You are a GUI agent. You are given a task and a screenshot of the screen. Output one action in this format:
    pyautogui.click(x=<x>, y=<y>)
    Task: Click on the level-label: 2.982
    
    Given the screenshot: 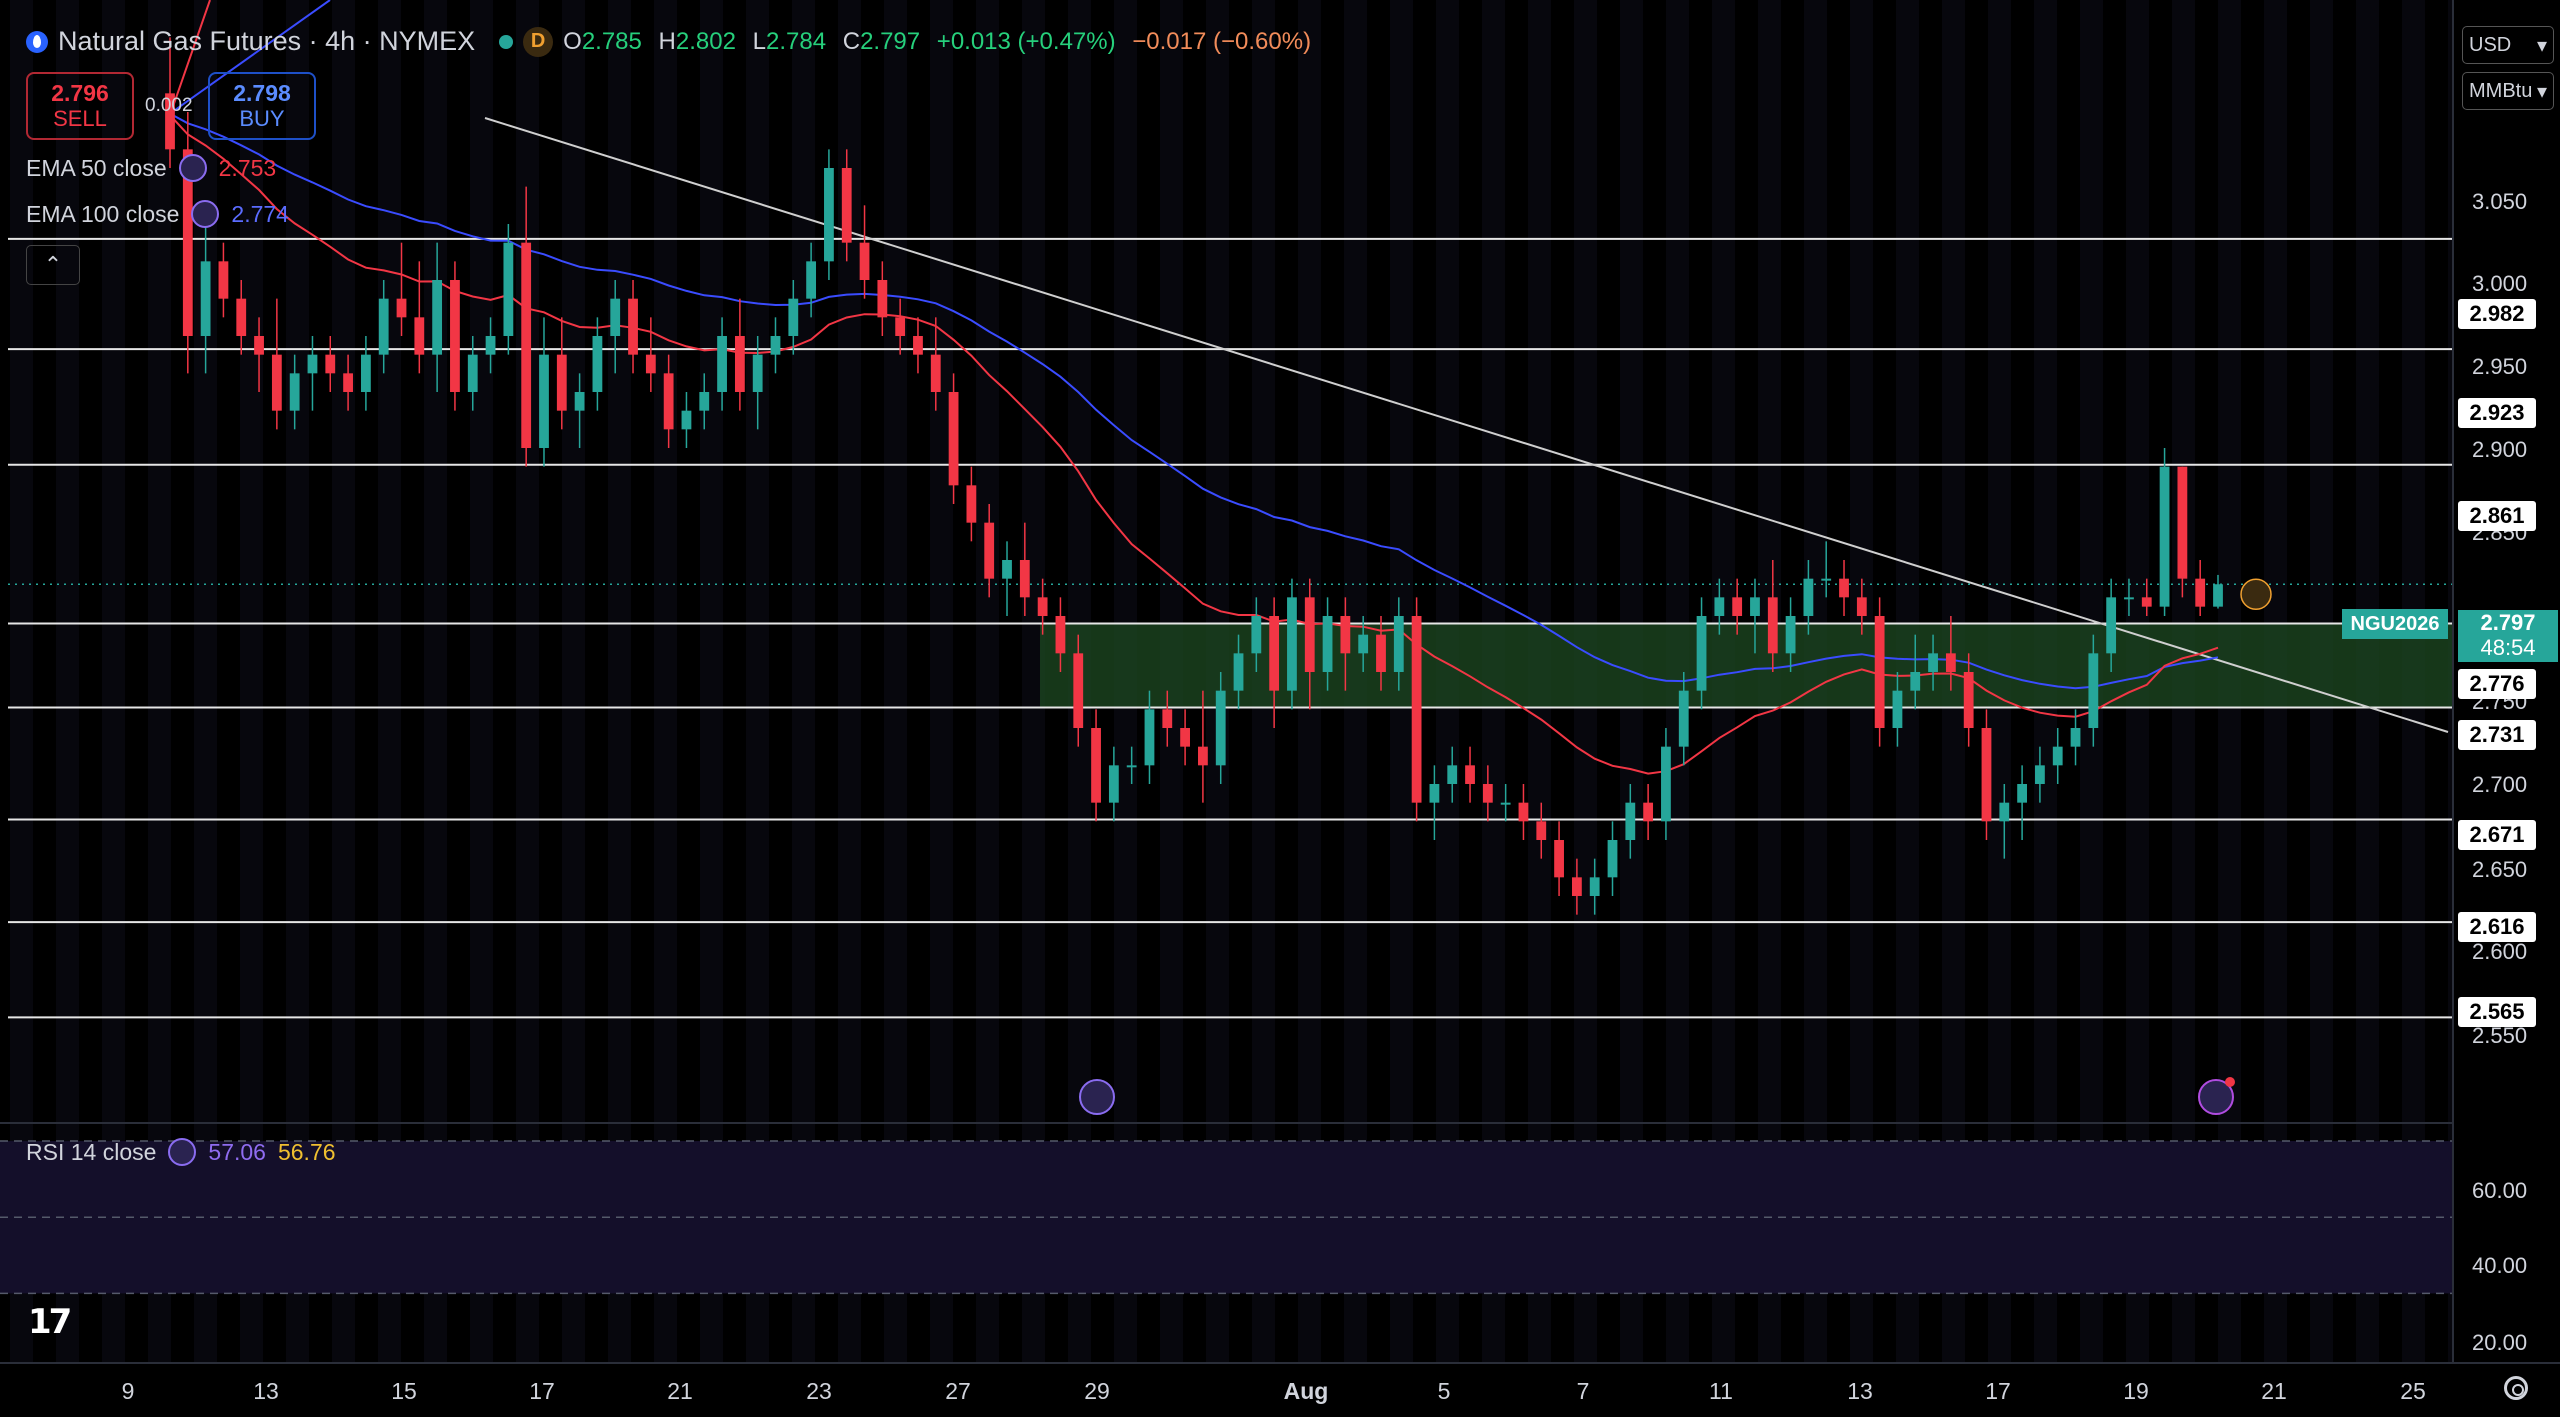 What is the action you would take?
    pyautogui.click(x=2497, y=314)
    